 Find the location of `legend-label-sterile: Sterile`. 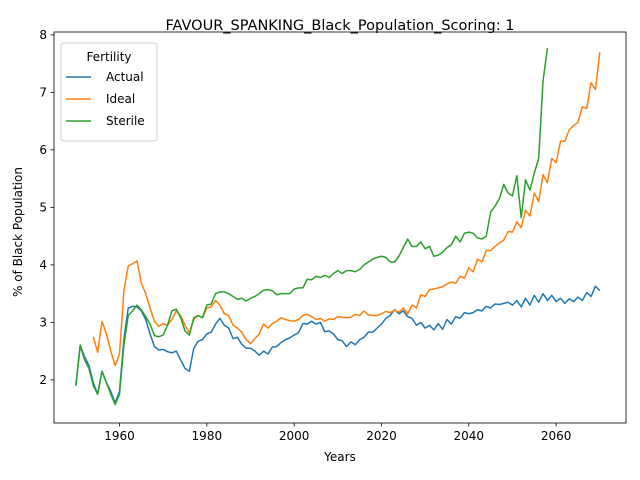

legend-label-sterile: Sterile is located at coordinates (125, 121).